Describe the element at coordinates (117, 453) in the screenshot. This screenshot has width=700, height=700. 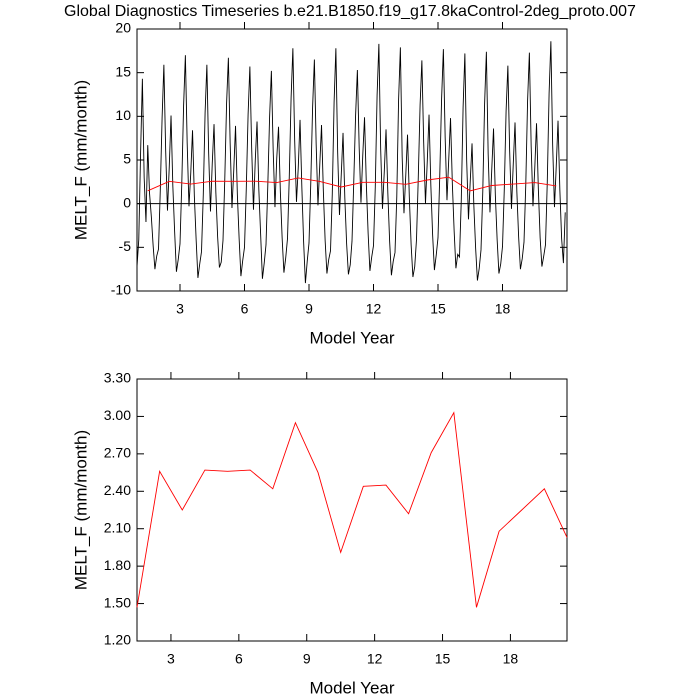
I see `y-tick-label: 2.70` at that location.